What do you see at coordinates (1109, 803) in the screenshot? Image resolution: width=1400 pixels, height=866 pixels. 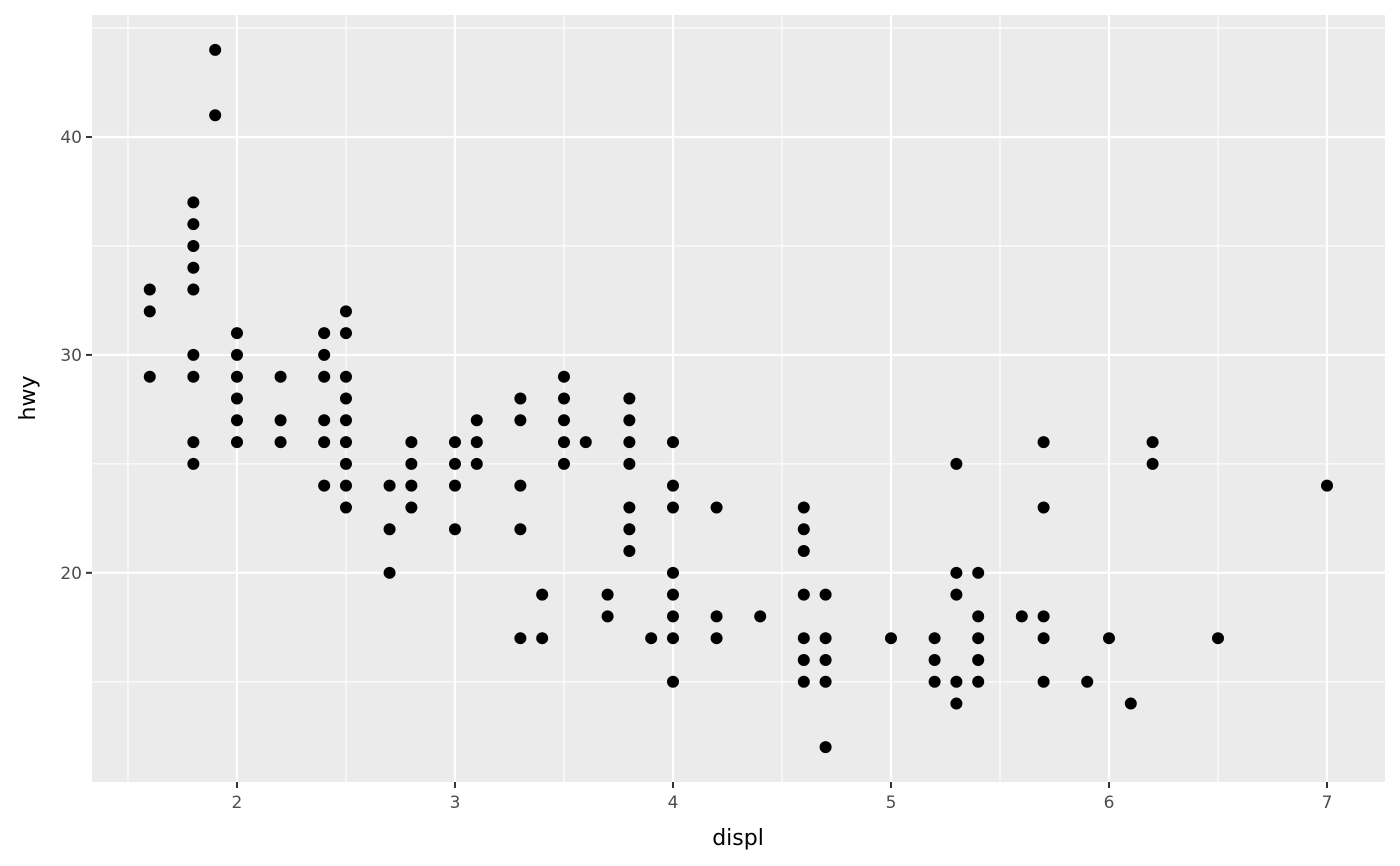 I see `x-tick-label: 6` at bounding box center [1109, 803].